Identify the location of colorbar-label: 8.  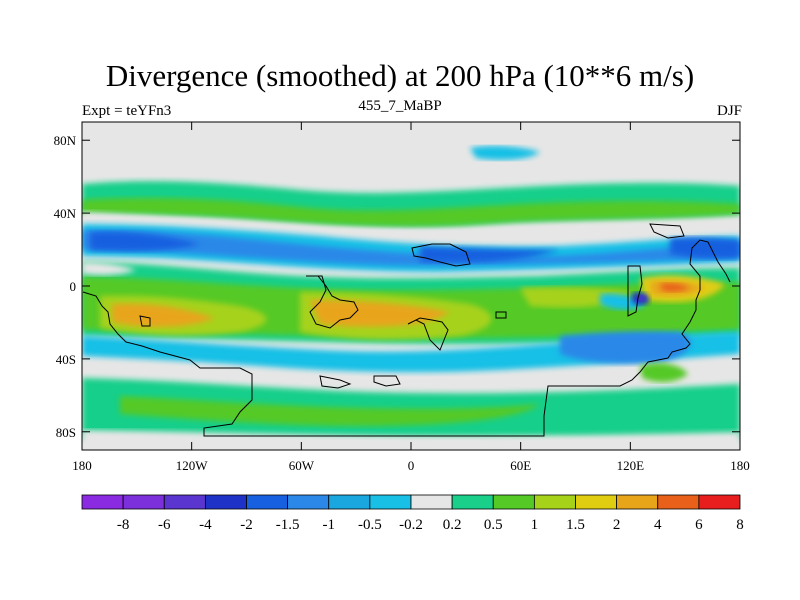
(740, 525).